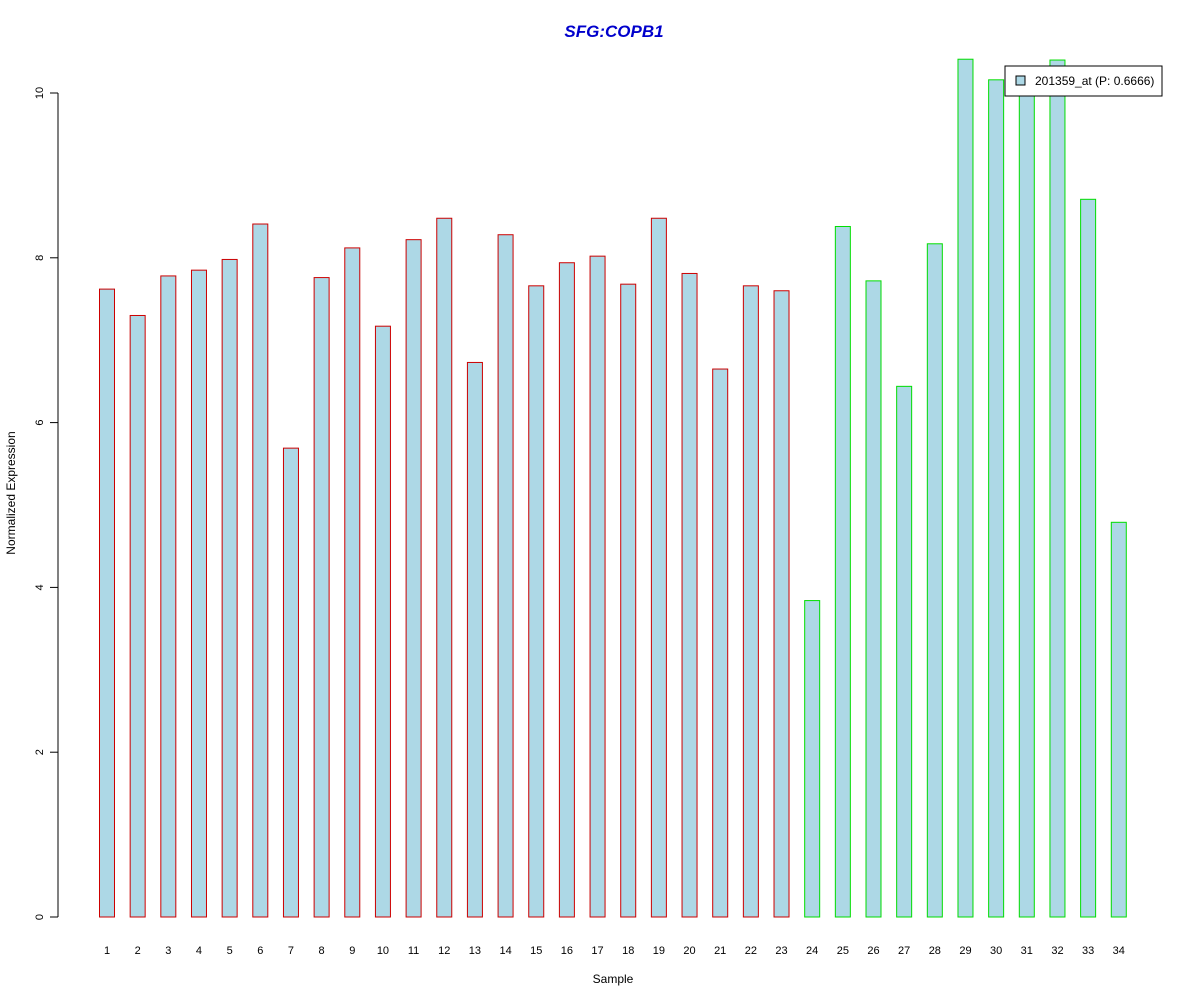  What do you see at coordinates (996, 951) in the screenshot?
I see `x-tick-label: 30` at bounding box center [996, 951].